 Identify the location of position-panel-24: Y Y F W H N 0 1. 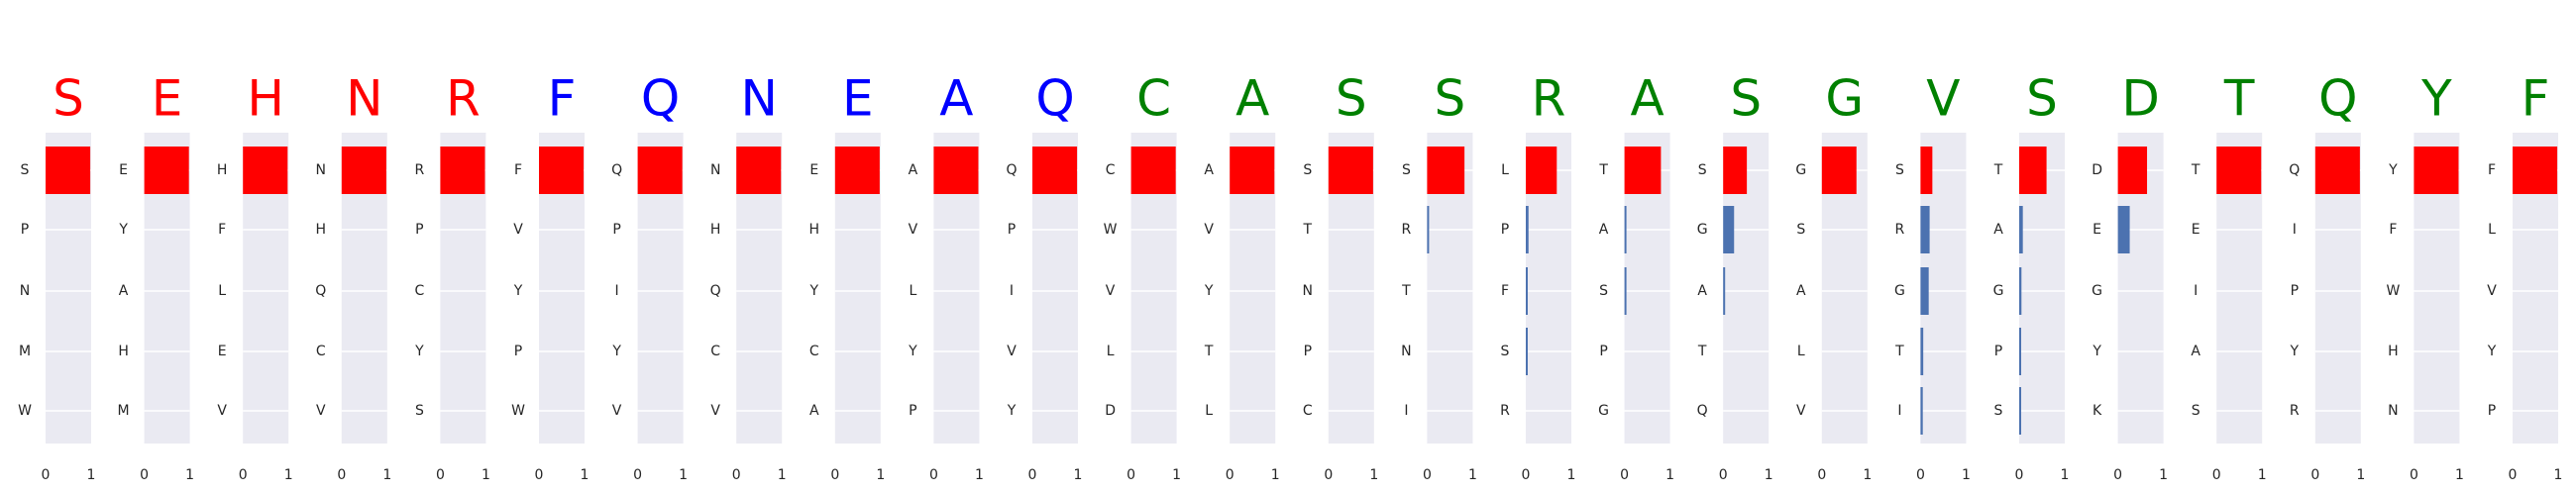
(2424, 277).